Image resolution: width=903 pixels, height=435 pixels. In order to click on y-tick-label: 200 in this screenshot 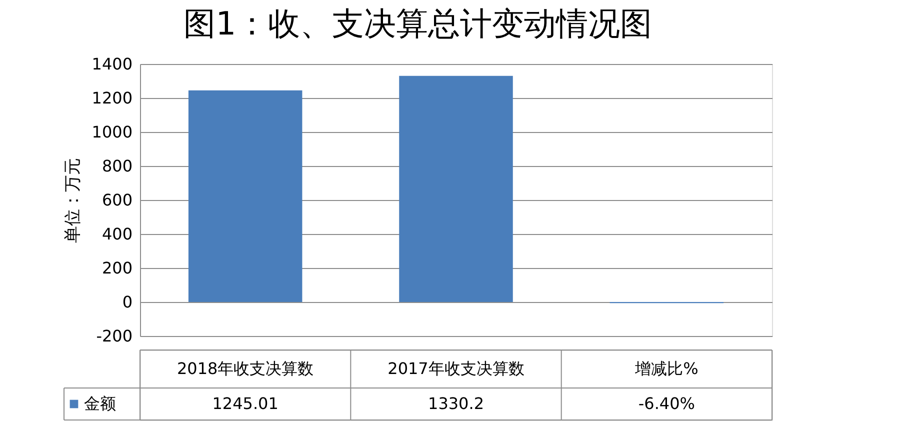, I will do `click(117, 268)`.